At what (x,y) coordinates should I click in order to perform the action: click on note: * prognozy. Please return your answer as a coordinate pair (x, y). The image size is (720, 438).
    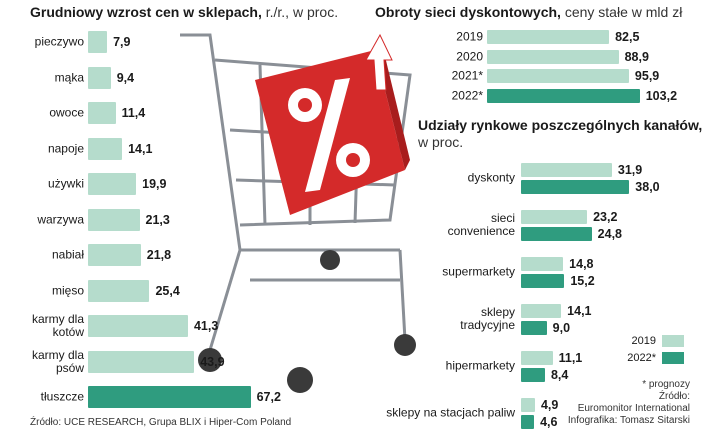
    Looking at the image, I should click on (666, 384).